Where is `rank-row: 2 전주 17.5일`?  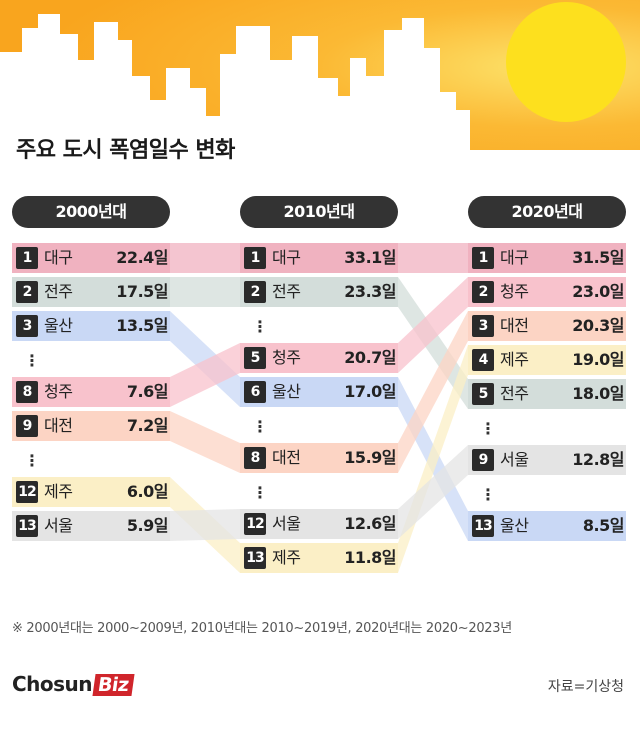
rank-row: 2 전주 17.5일 is located at coordinates (91, 292).